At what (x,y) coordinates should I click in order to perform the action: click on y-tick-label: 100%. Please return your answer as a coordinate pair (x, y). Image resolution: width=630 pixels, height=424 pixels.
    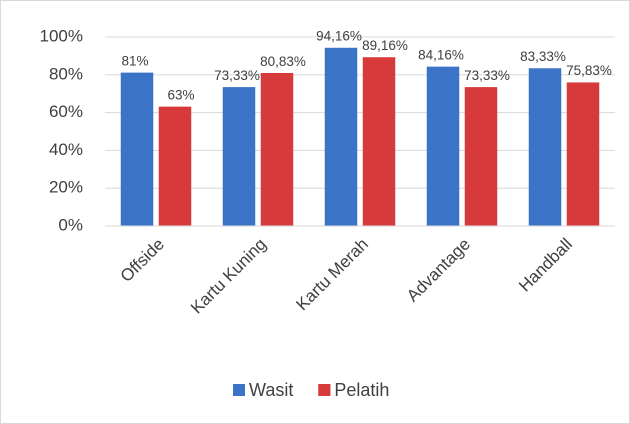
    Looking at the image, I should click on (61, 35).